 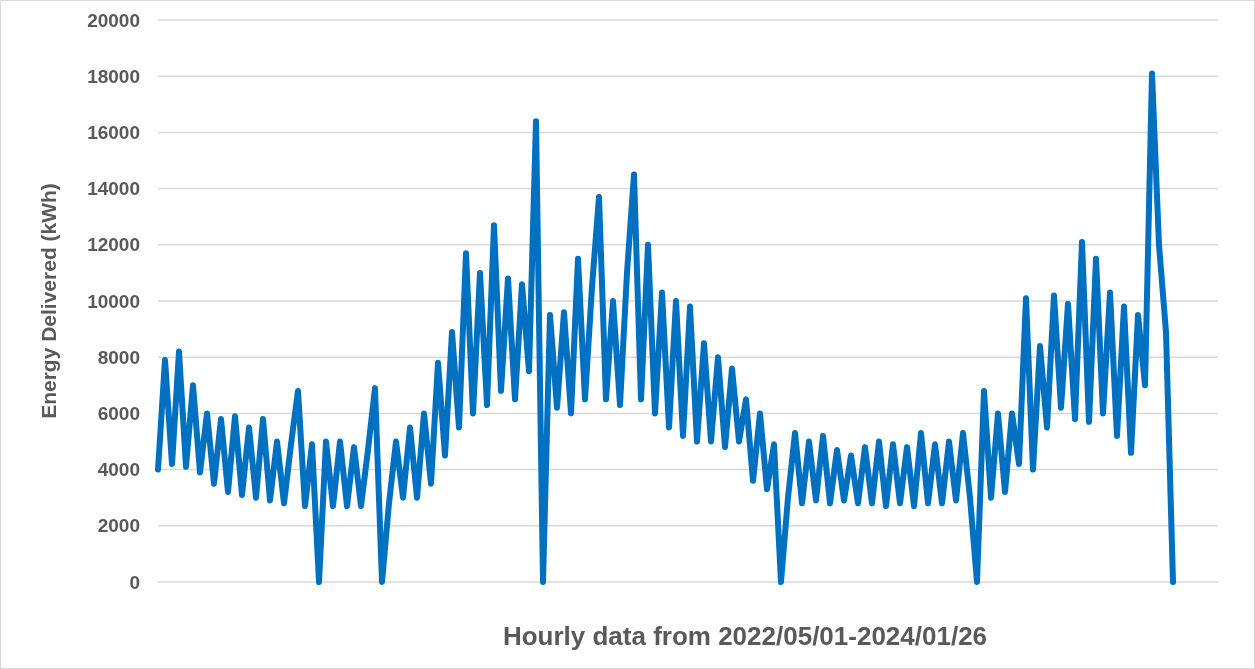 What do you see at coordinates (134, 582) in the screenshot?
I see `y-tick-label: 0` at bounding box center [134, 582].